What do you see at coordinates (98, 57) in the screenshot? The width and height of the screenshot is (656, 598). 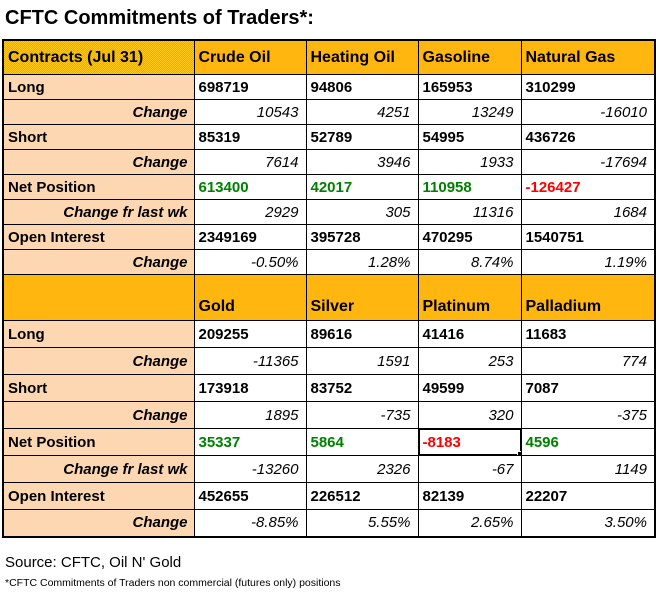 I see `col-header-contracts: Contracts (Jul 31)` at bounding box center [98, 57].